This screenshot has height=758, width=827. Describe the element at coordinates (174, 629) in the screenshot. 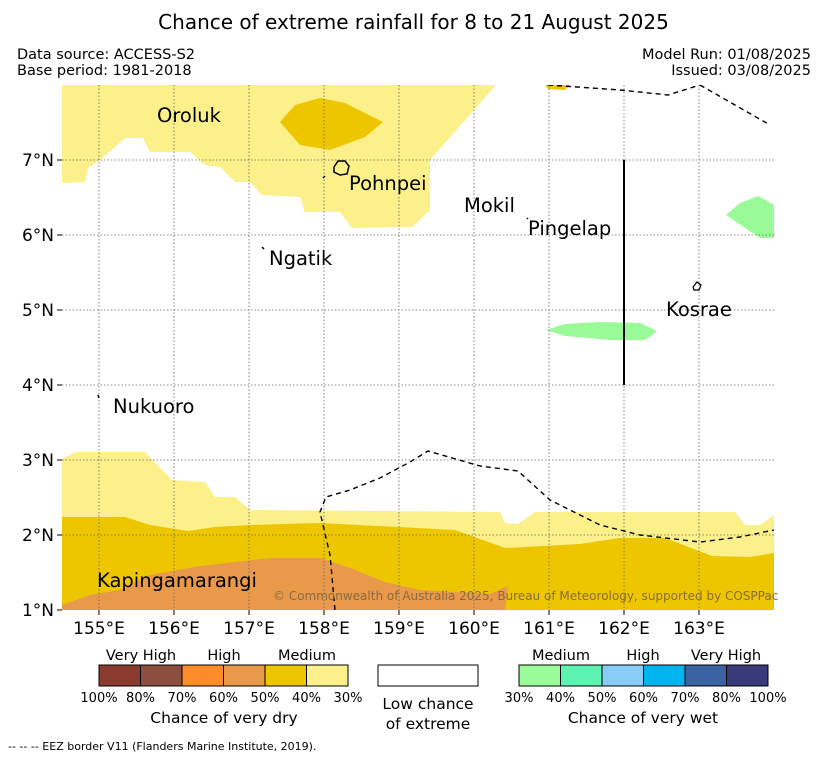

I see `x-tick-label: 156°E` at that location.